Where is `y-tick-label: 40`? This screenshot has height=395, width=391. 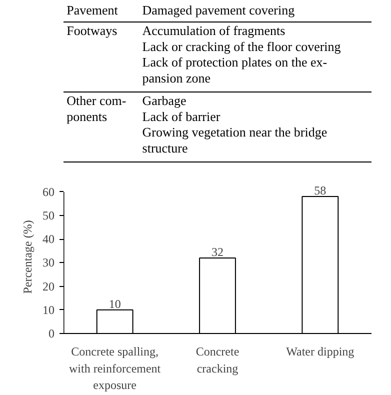
y-tick-label: 40 is located at coordinates (48, 239).